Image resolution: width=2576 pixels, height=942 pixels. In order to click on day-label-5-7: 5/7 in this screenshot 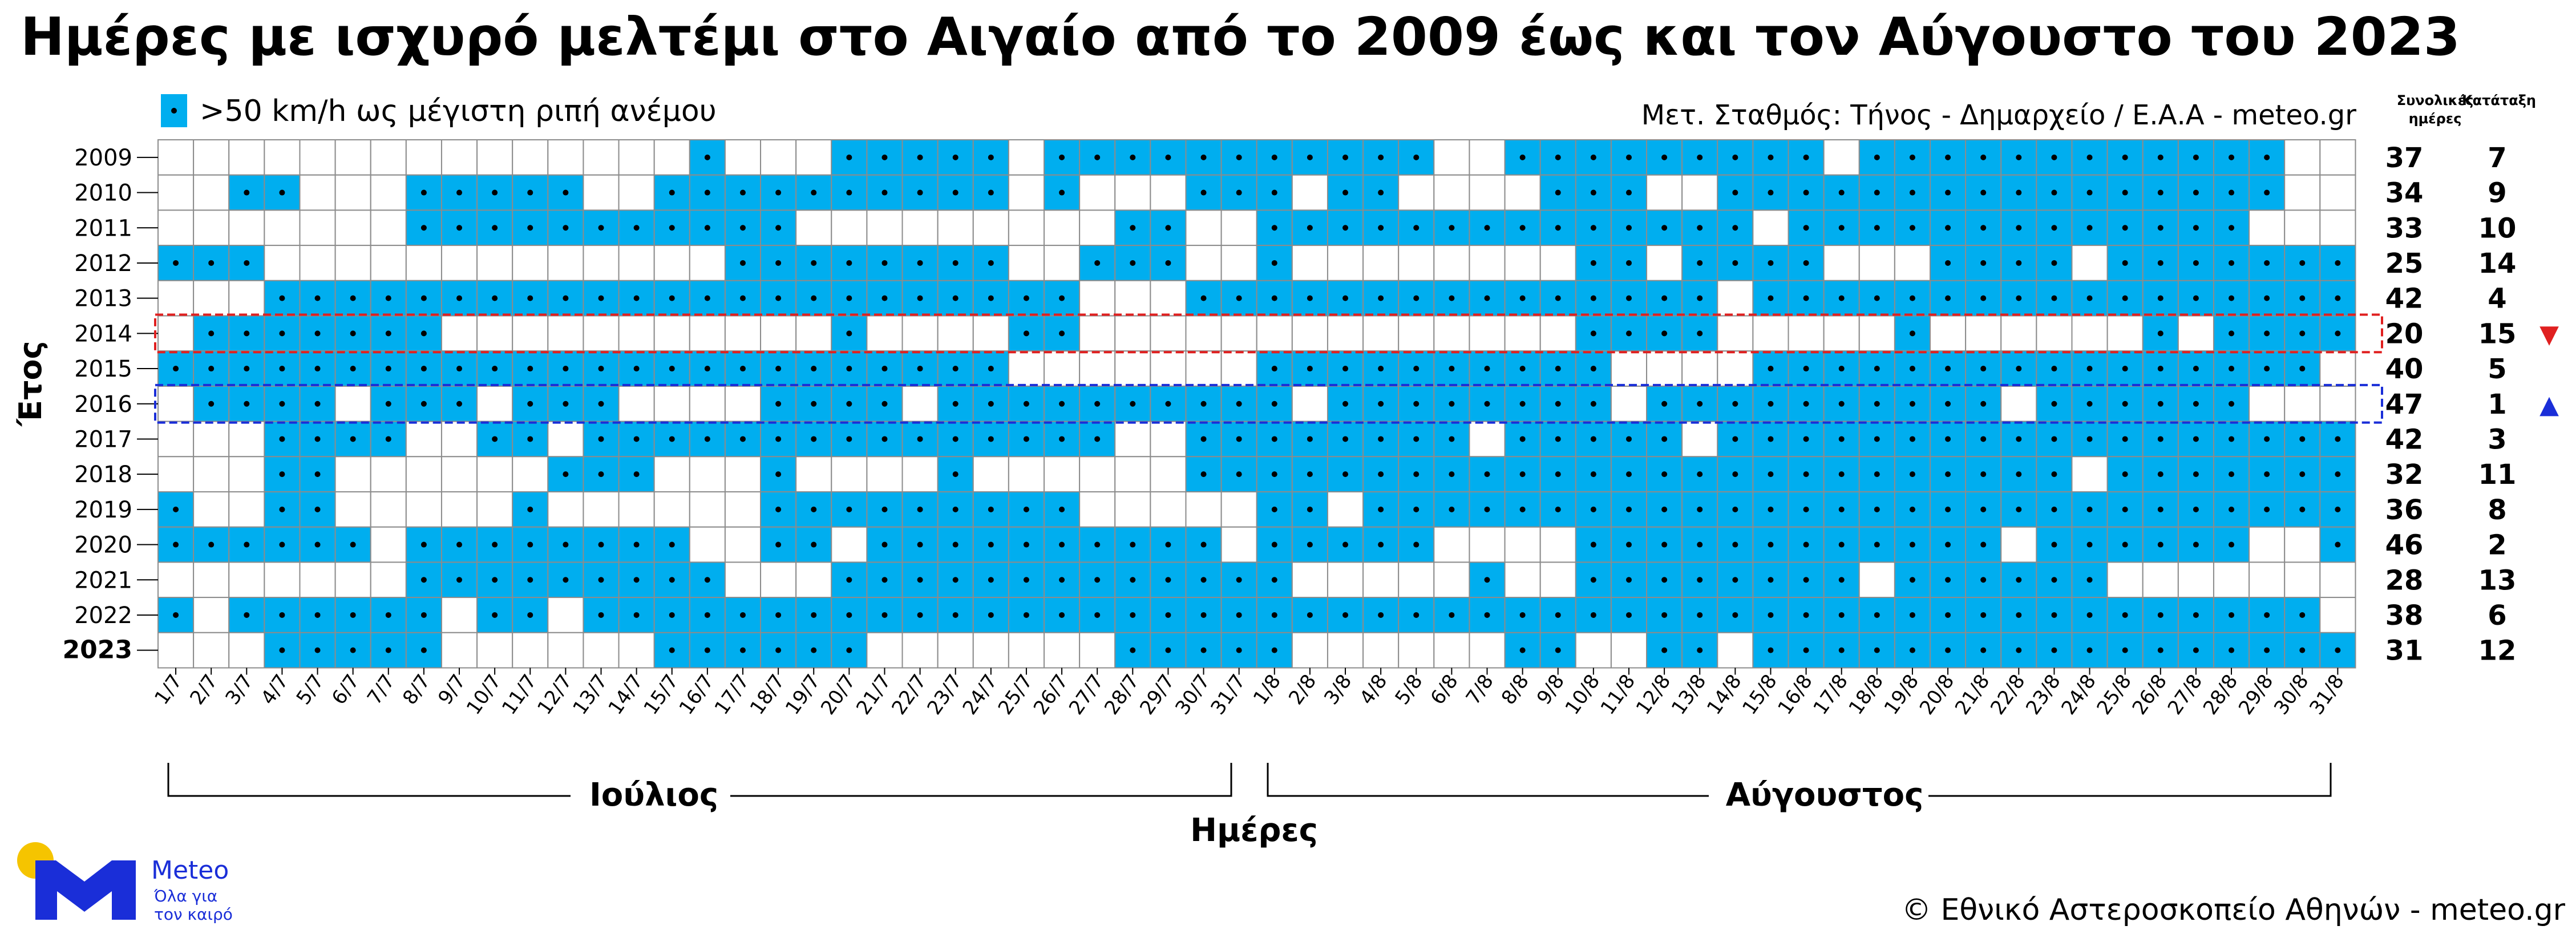, I will do `click(310, 689)`.